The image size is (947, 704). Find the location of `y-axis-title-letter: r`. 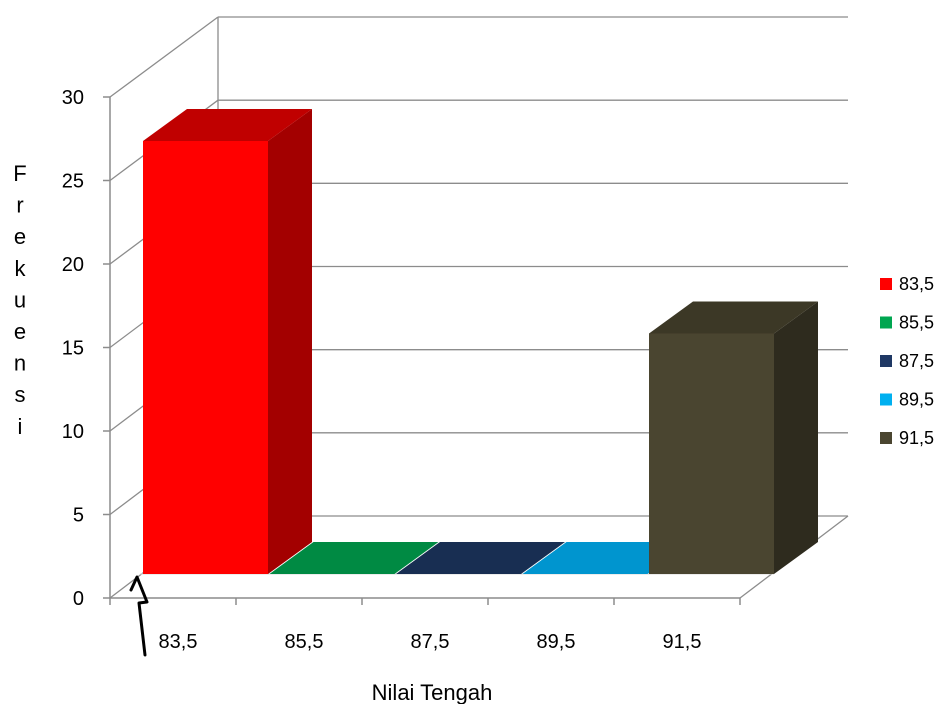

y-axis-title-letter: r is located at coordinates (19, 205).